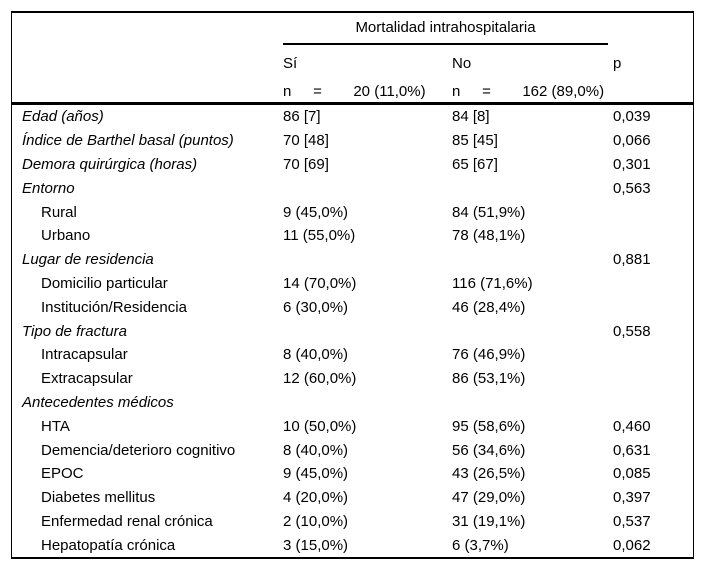  I want to click on table-row: Lugar de residencia 0,881, so click(352, 260).